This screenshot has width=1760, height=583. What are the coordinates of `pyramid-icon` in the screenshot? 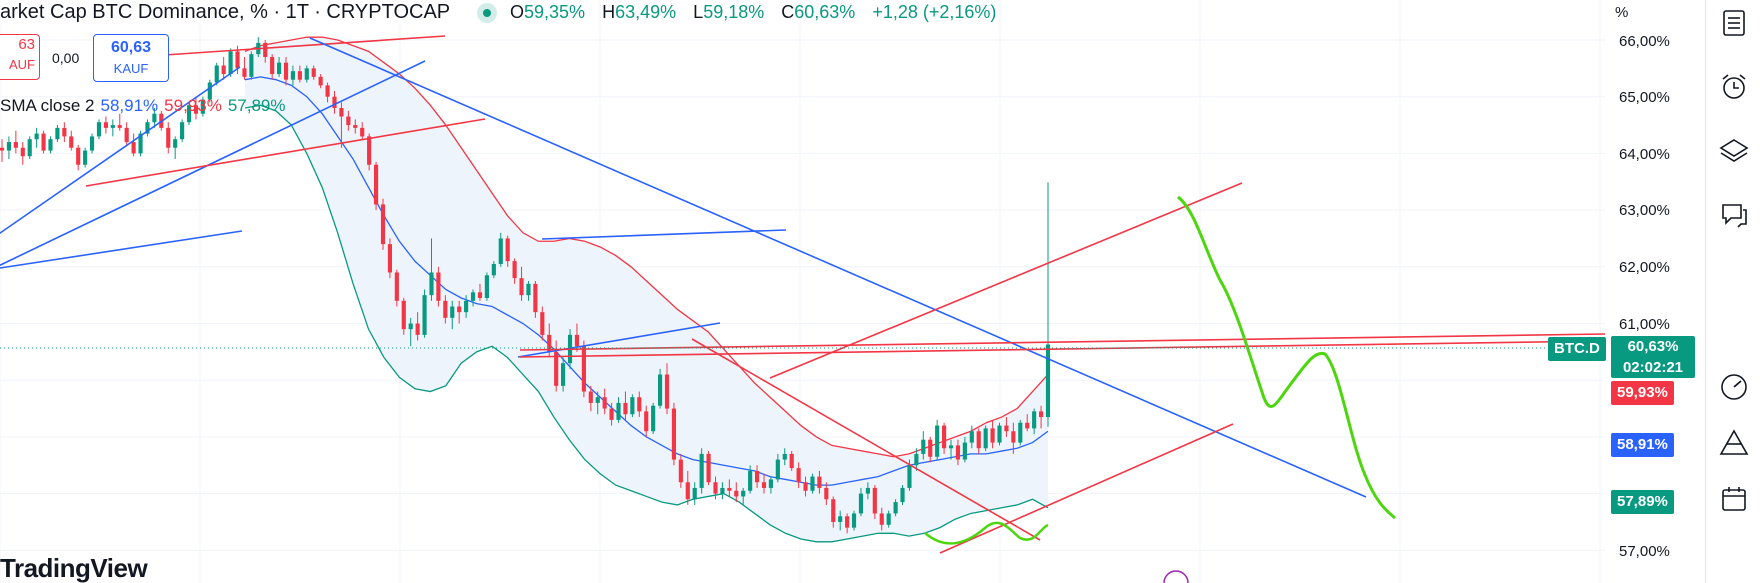 It's located at (1734, 443).